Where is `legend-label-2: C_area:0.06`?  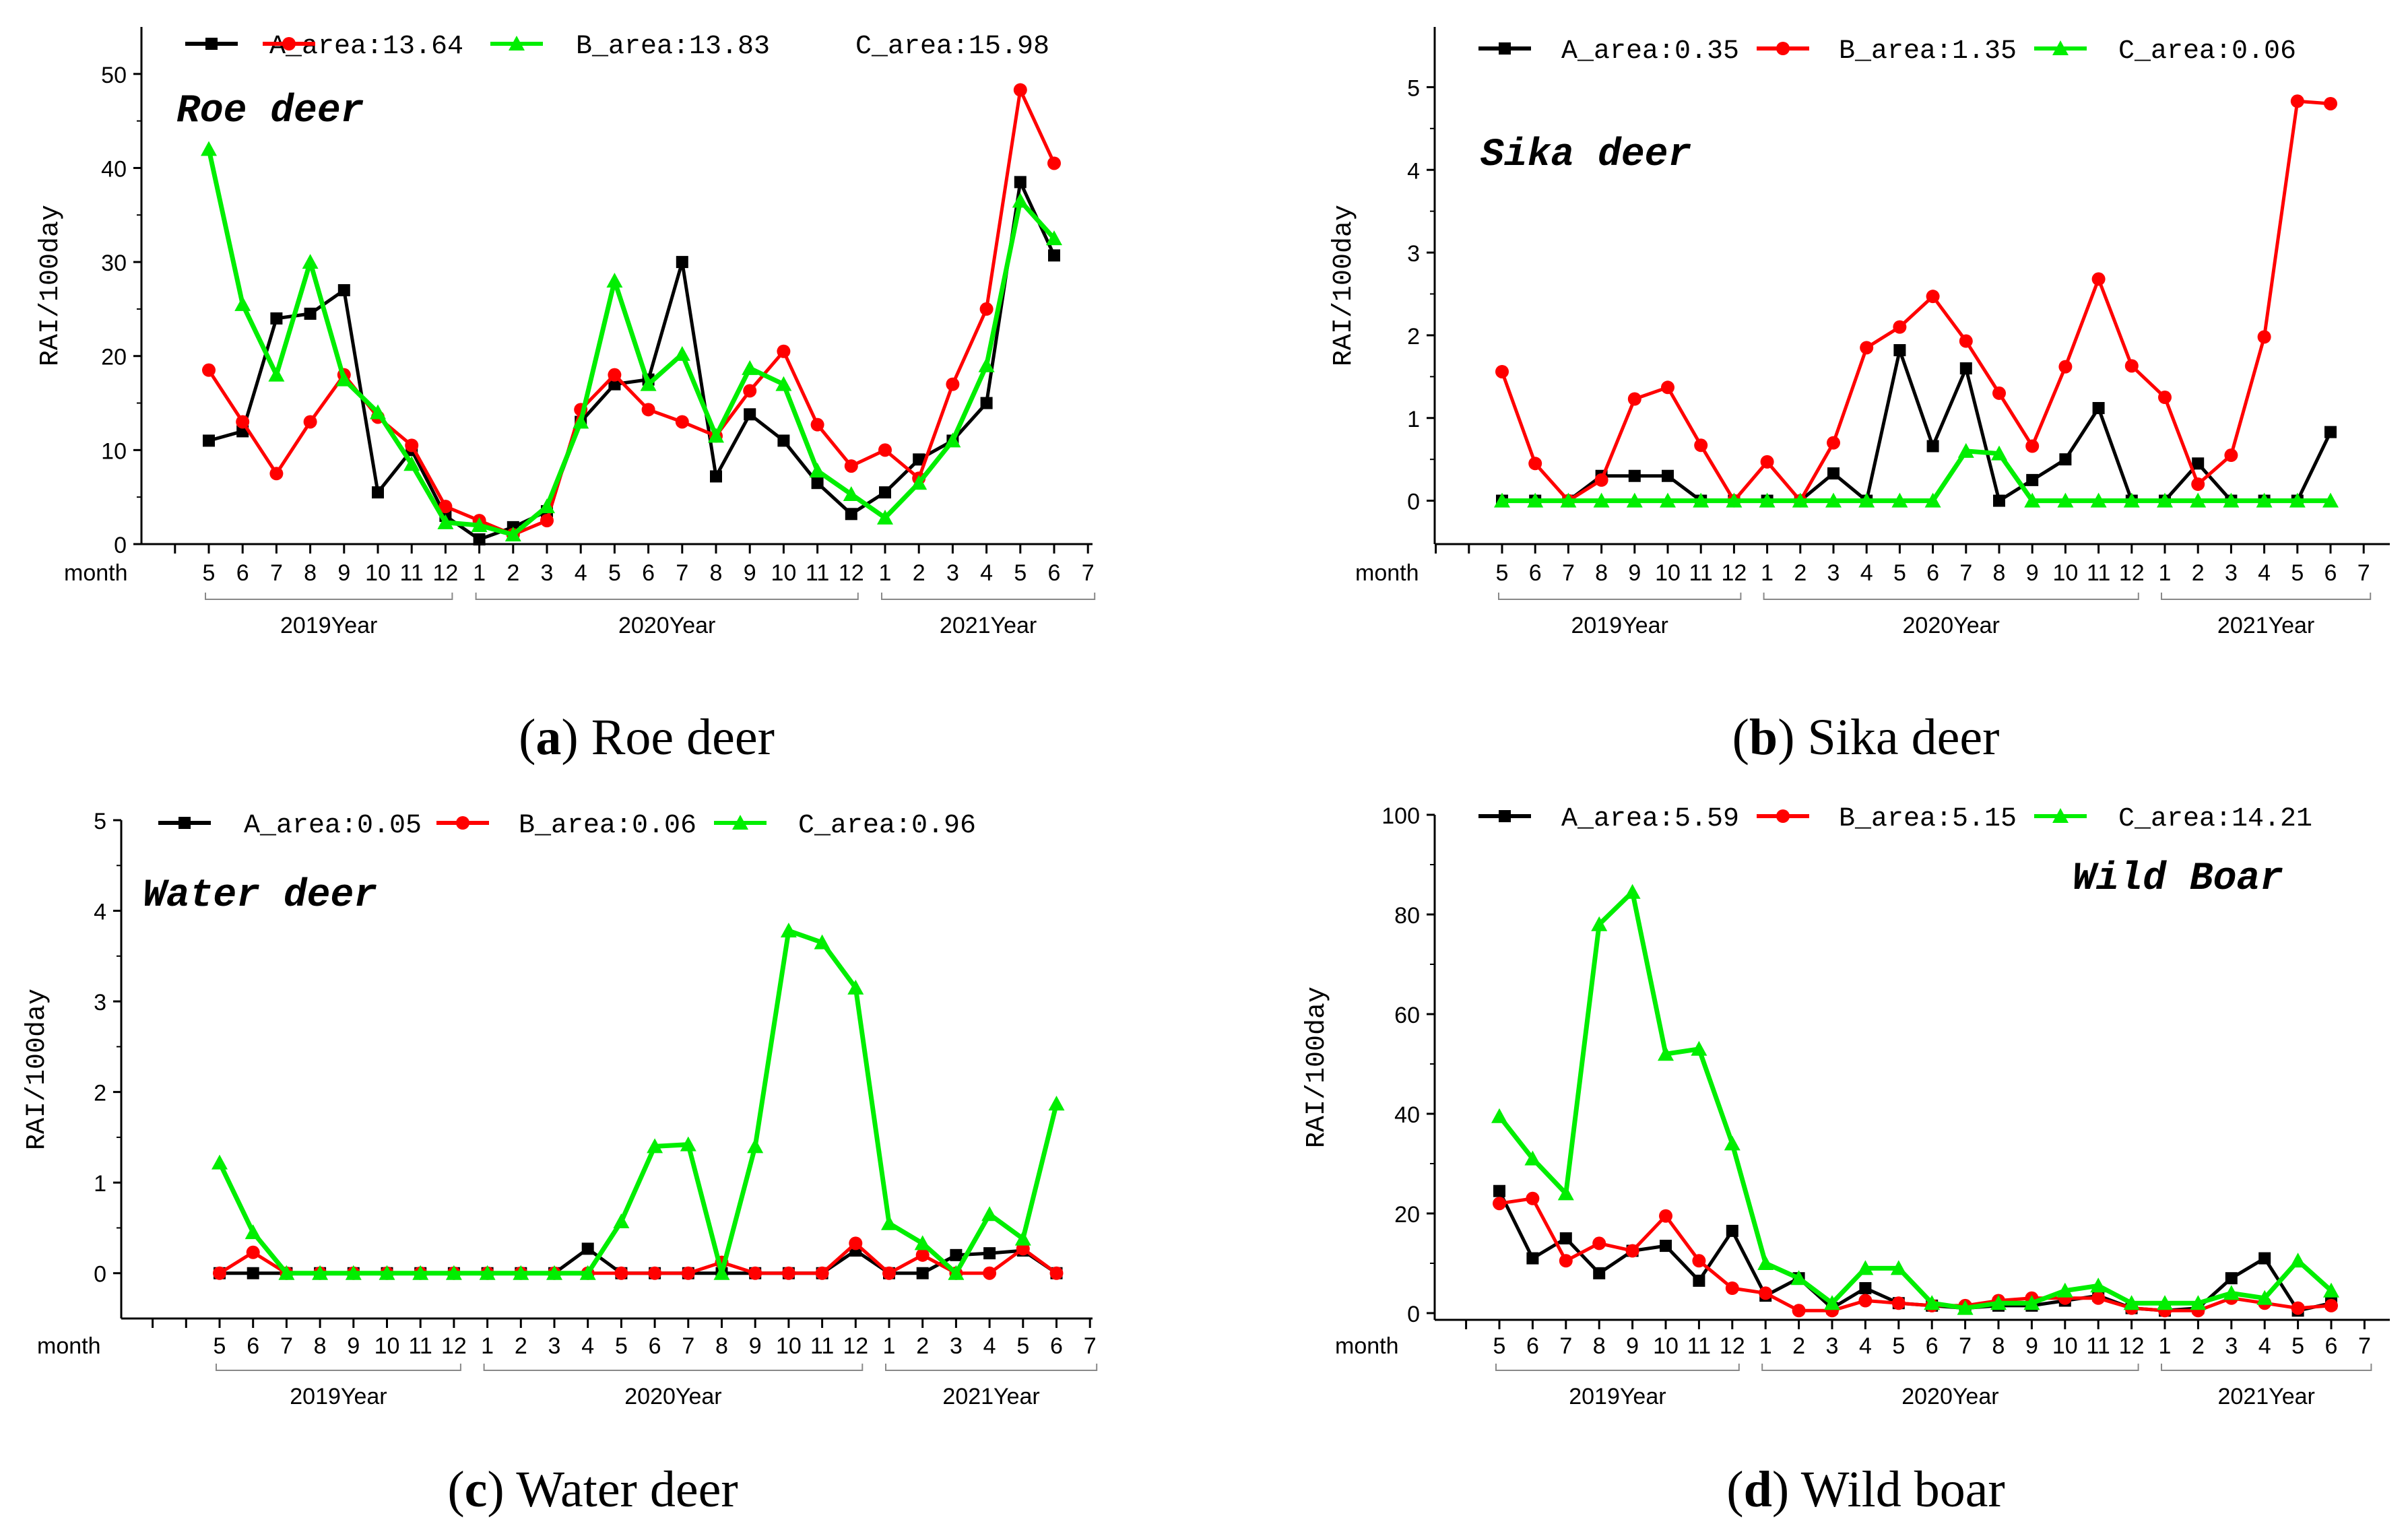
legend-label-2: C_area:0.06 is located at coordinates (2207, 52).